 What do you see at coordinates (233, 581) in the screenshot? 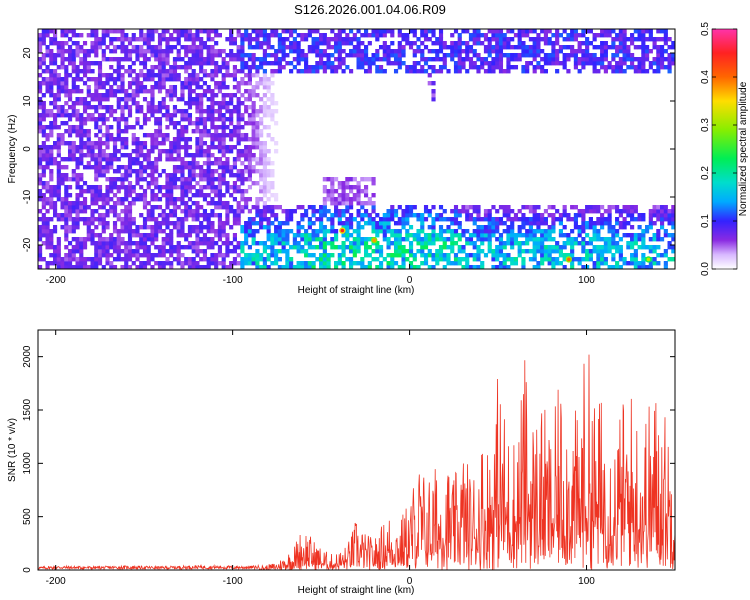
I see `x-tick-label: -100` at bounding box center [233, 581].